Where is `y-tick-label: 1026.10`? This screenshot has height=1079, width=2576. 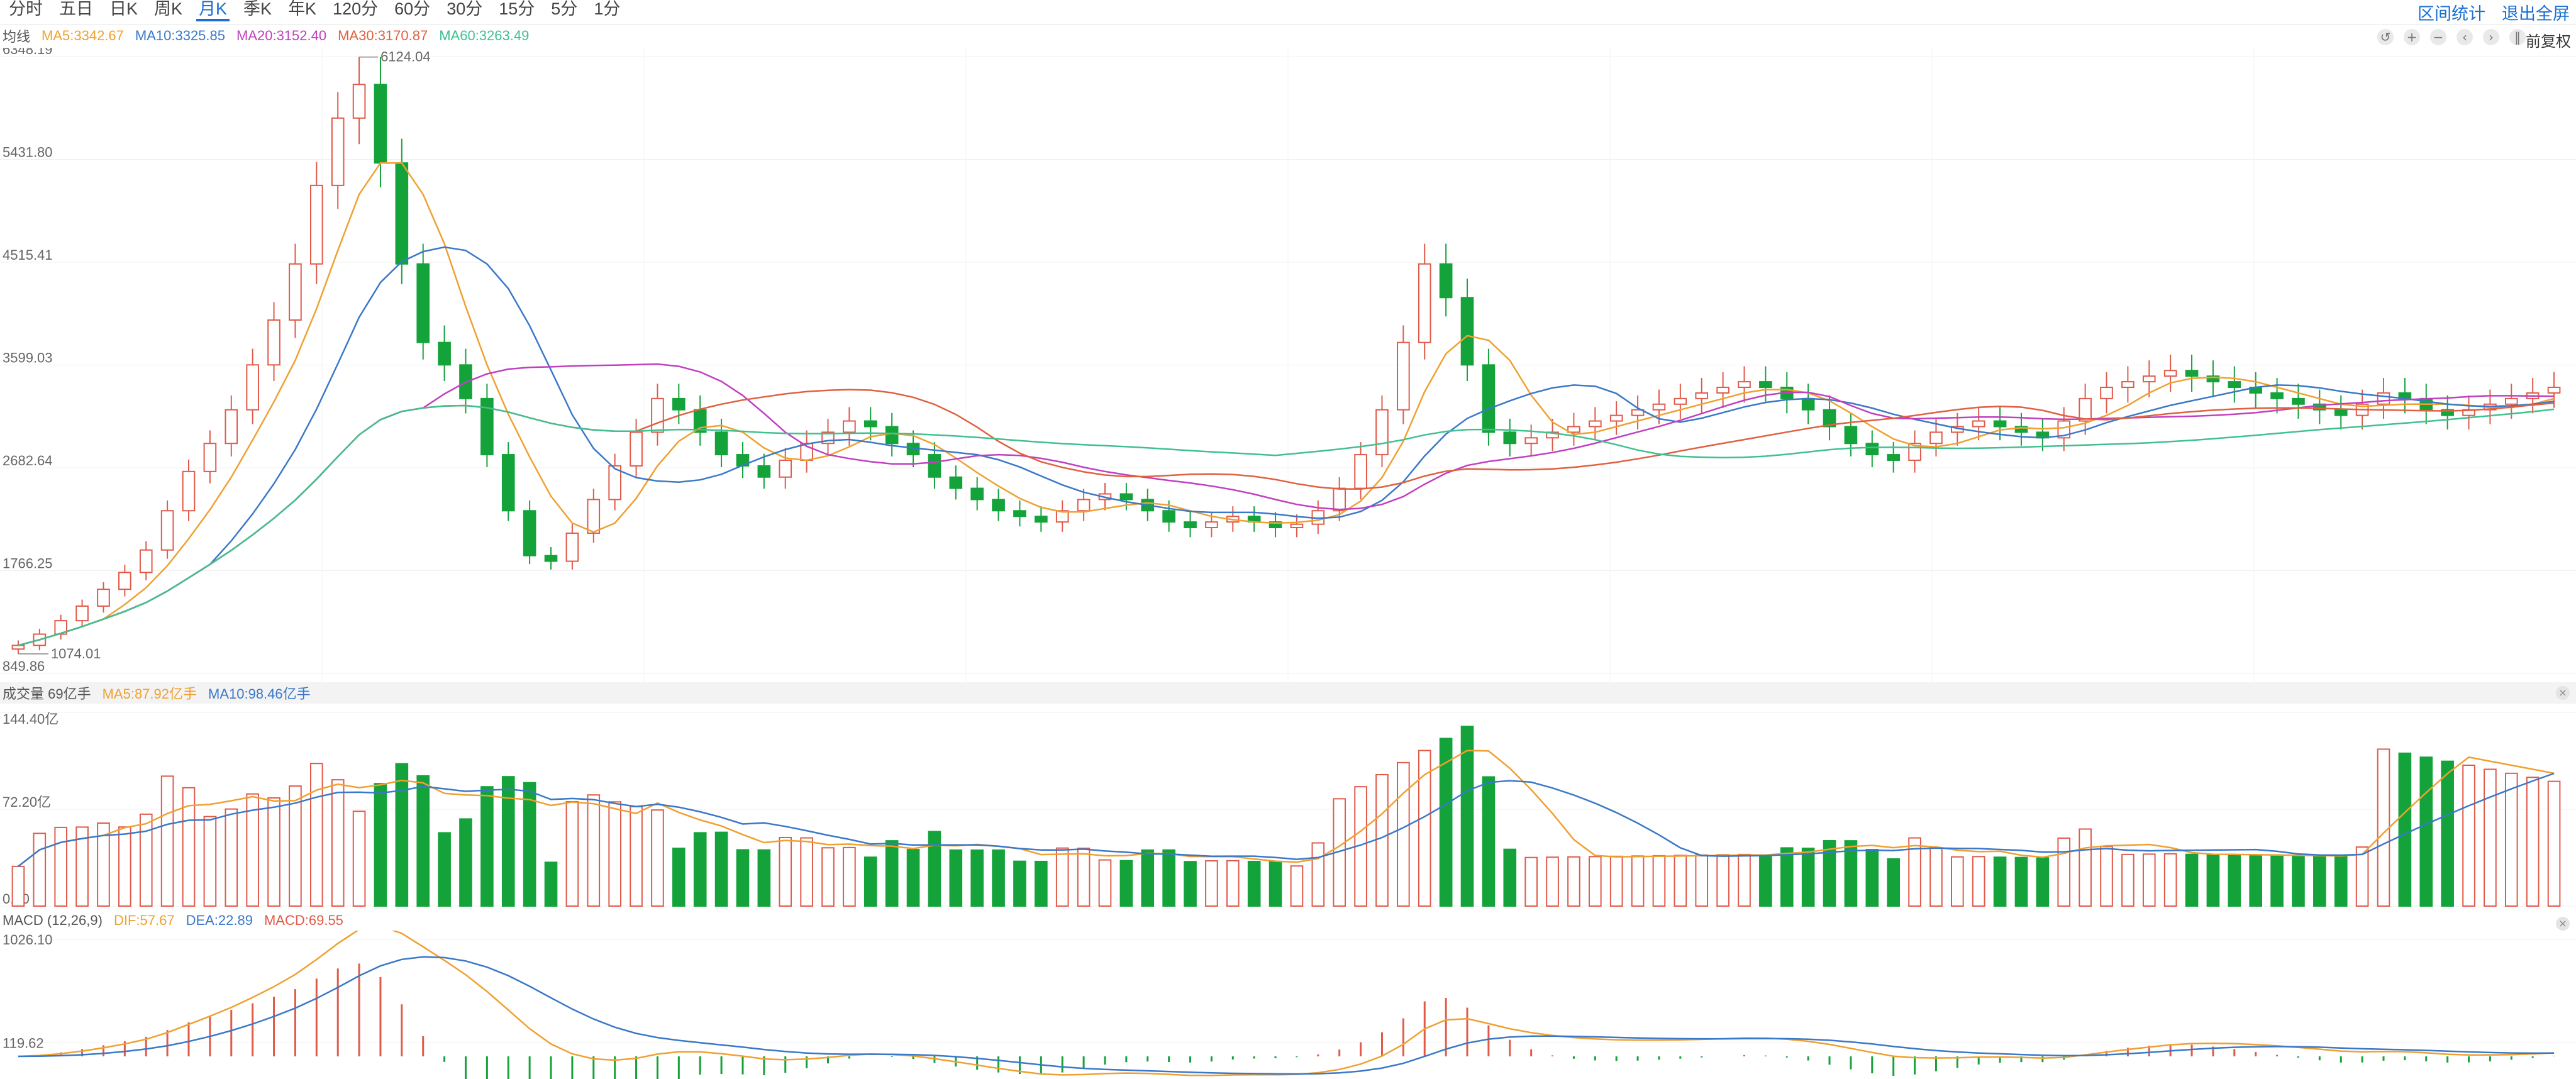
y-tick-label: 1026.10 is located at coordinates (28, 940).